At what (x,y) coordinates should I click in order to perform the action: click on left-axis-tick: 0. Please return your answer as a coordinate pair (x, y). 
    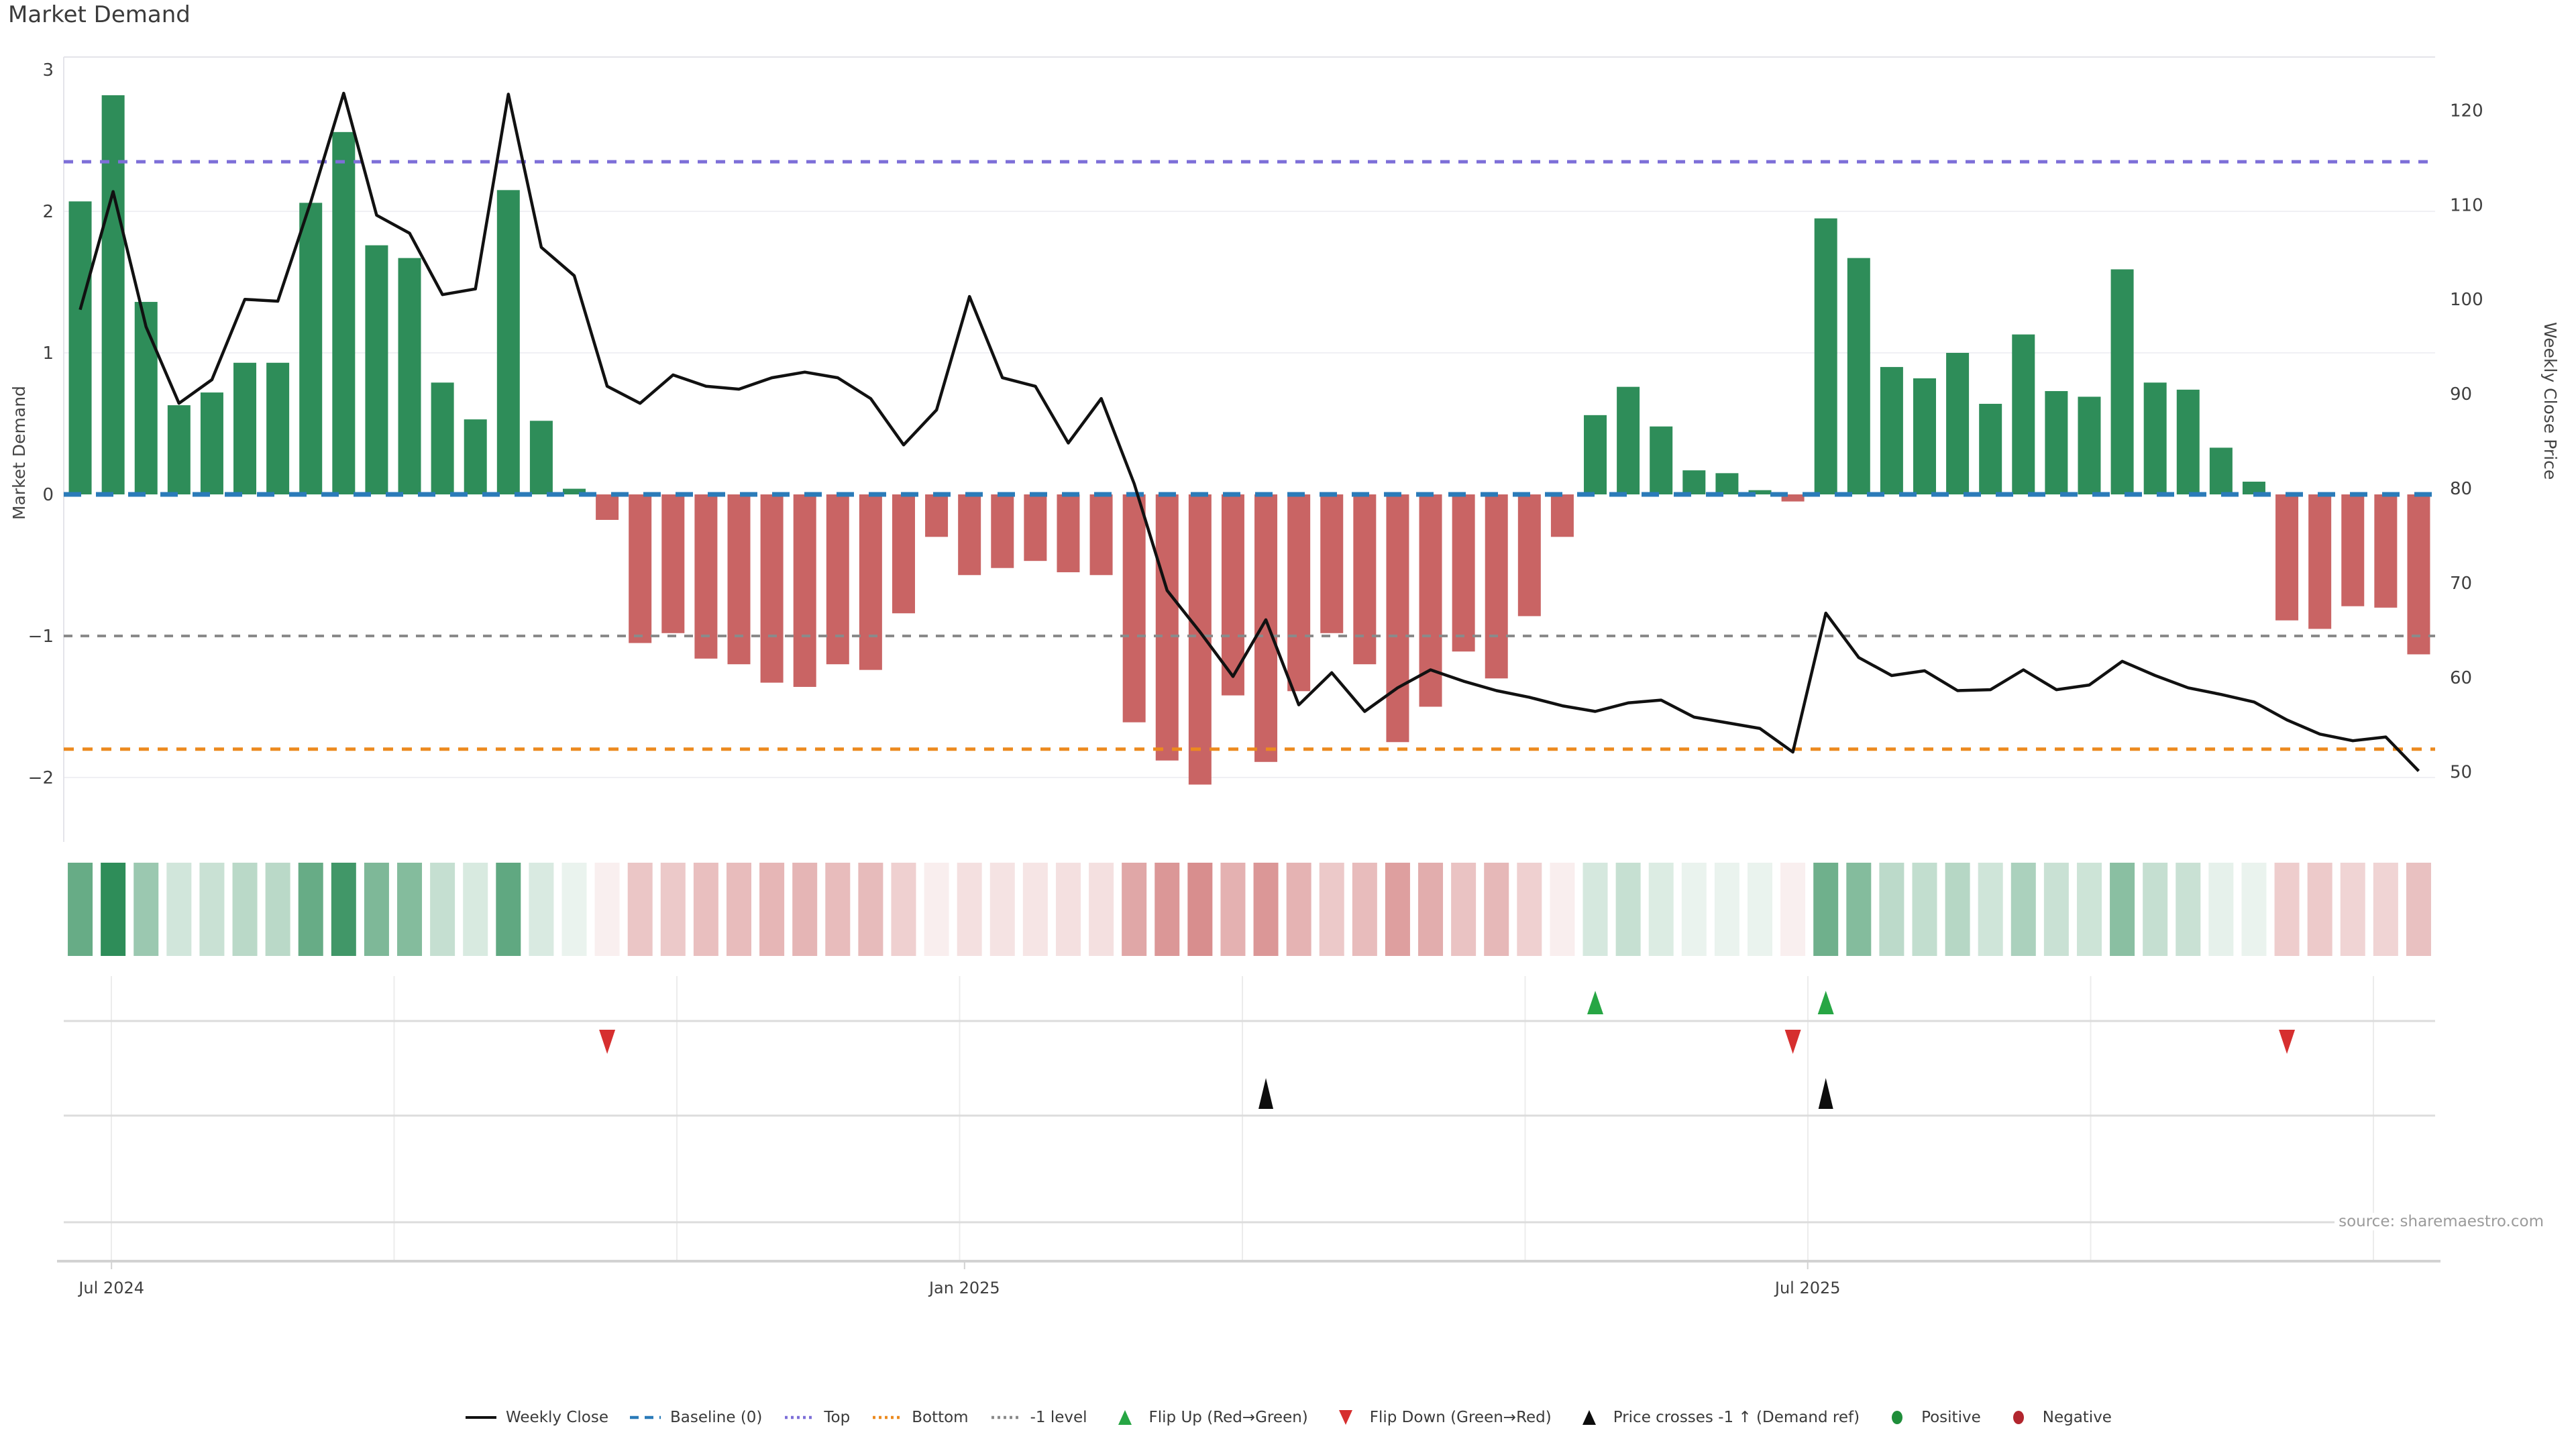
    Looking at the image, I should click on (48, 495).